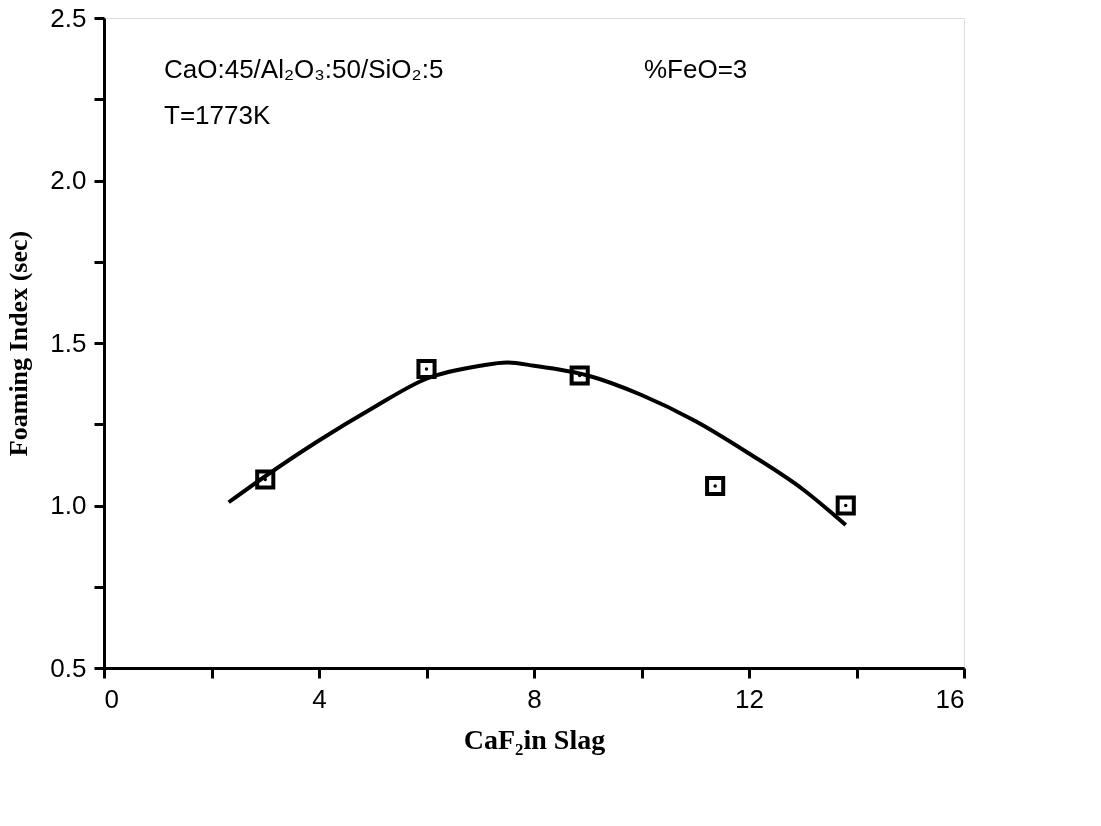 The image size is (1101, 826). What do you see at coordinates (111, 698) in the screenshot?
I see `x-tick-label: 0` at bounding box center [111, 698].